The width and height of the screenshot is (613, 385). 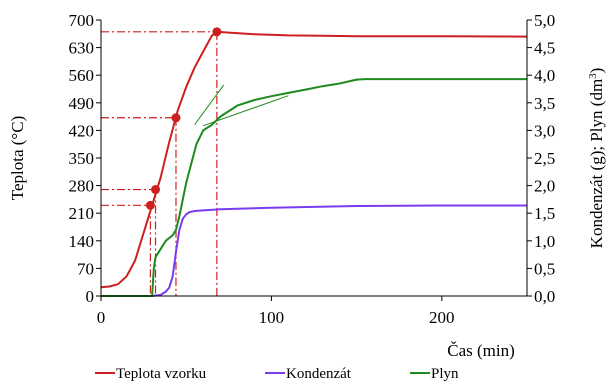 What do you see at coordinates (544, 48) in the screenshot?
I see `y-right-tick-label: 4,5` at bounding box center [544, 48].